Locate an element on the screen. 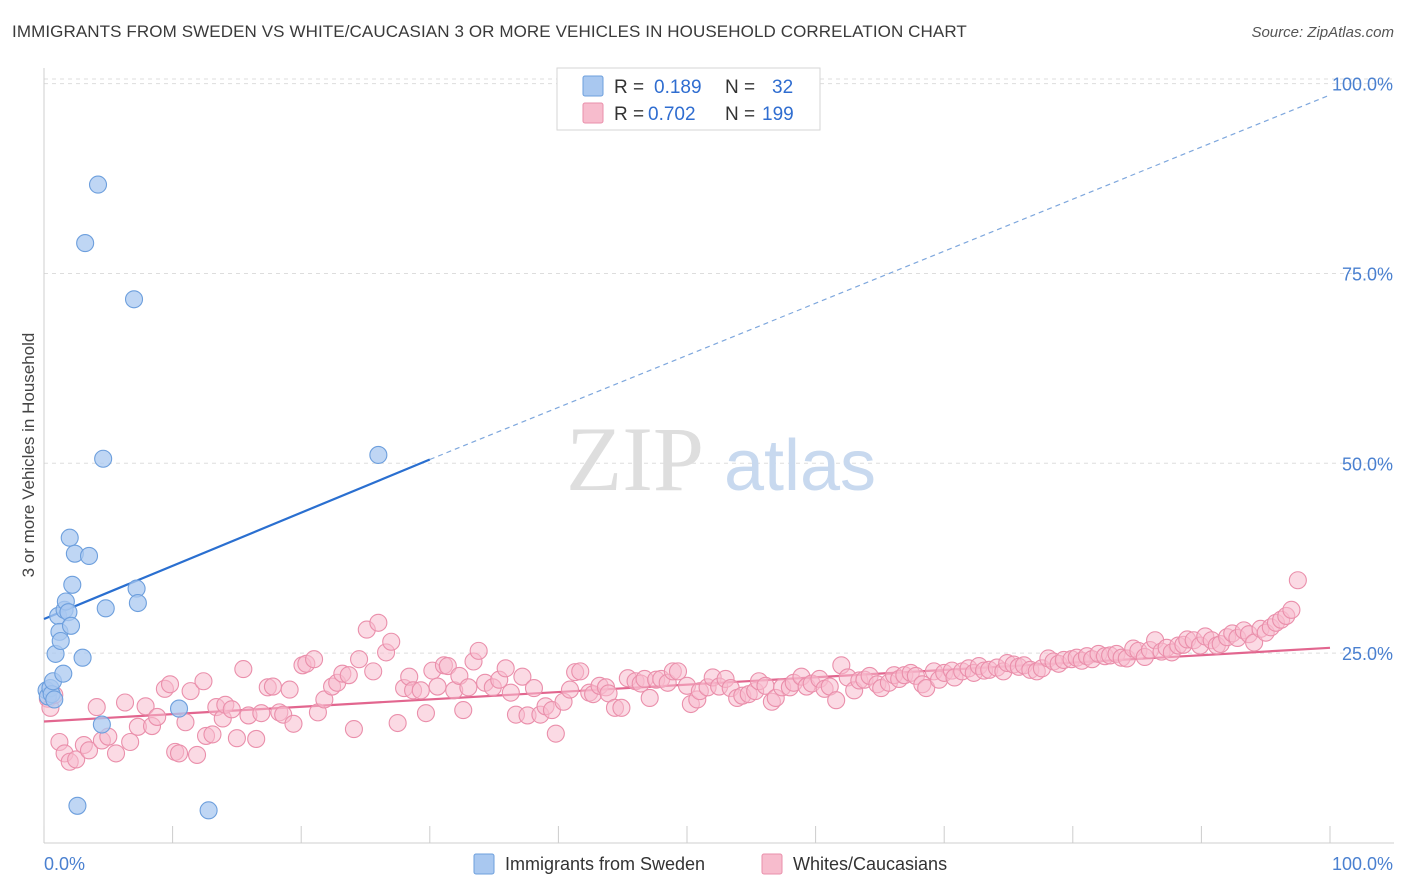 Image resolution: width=1406 pixels, height=892 pixels. legend-swatch-sweden is located at coordinates (593, 86).